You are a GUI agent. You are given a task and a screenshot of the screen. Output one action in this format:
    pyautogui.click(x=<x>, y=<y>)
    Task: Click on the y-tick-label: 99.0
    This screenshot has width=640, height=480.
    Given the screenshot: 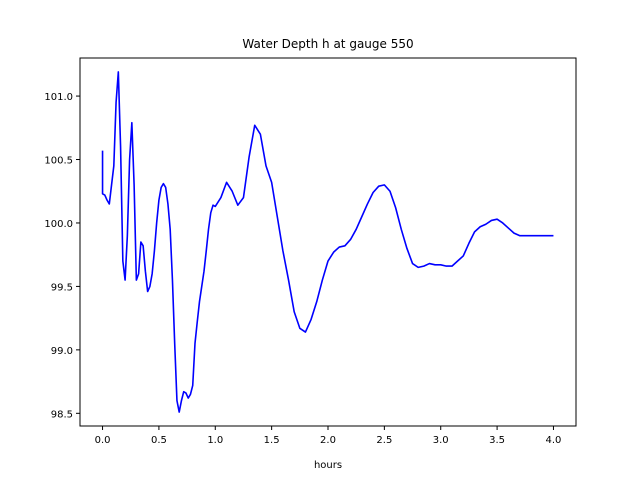 What is the action you would take?
    pyautogui.click(x=62, y=351)
    